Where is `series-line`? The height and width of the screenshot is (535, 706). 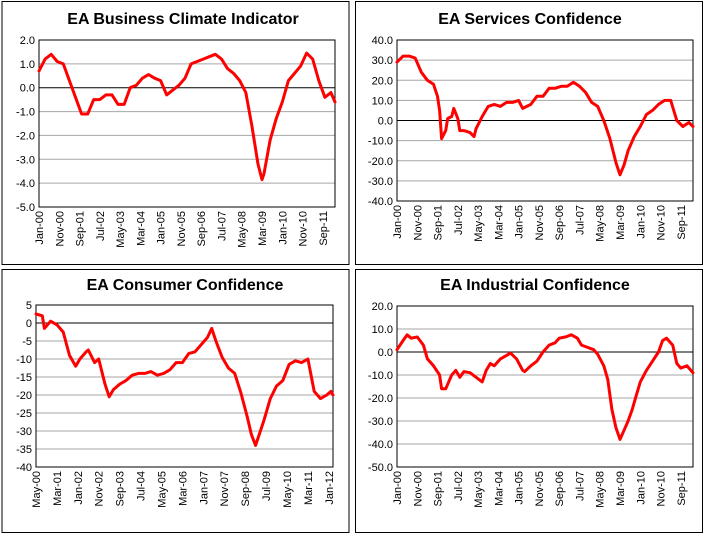 series-line is located at coordinates (545, 387).